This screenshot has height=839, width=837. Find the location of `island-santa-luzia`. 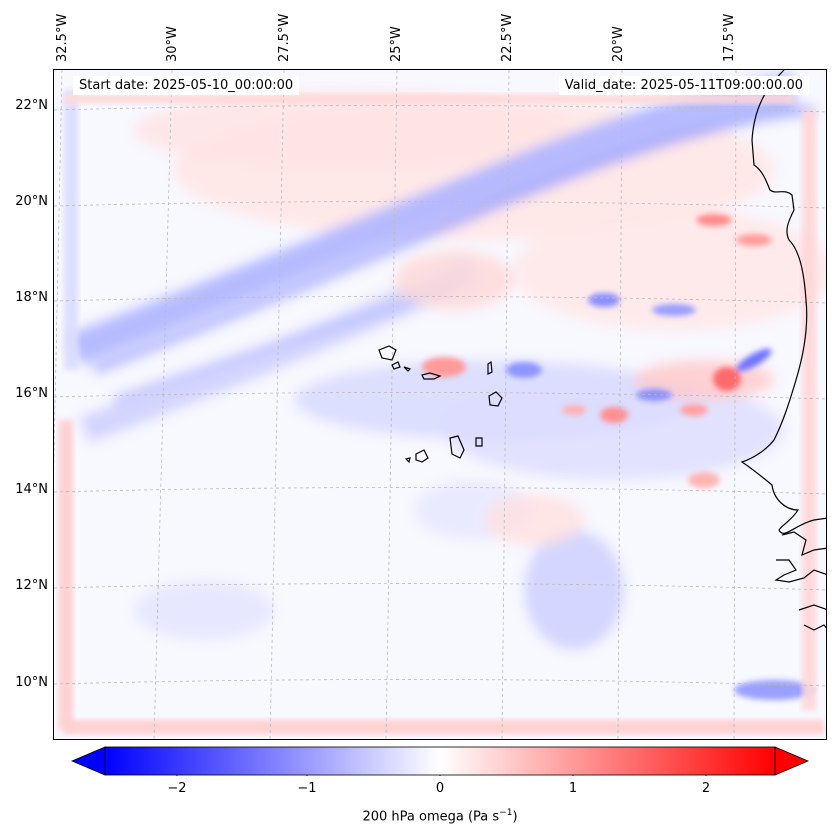

island-santa-luzia is located at coordinates (407, 369).